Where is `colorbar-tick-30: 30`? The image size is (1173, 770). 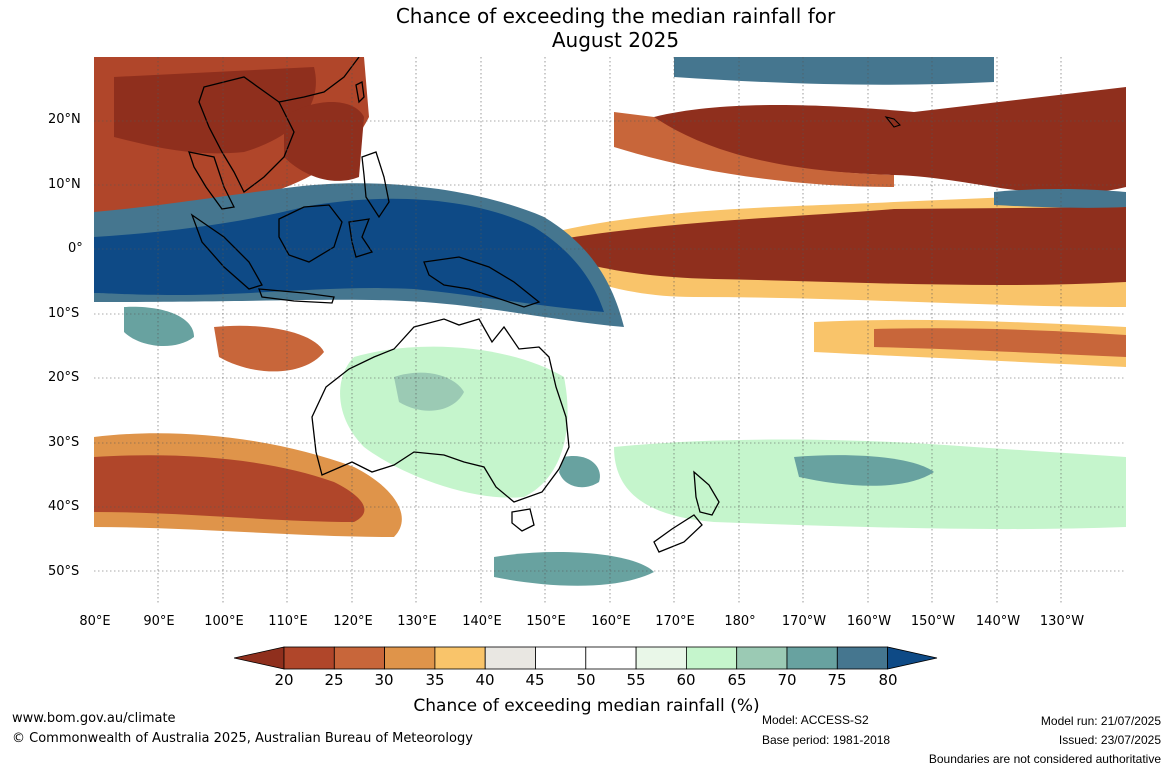 colorbar-tick-30: 30 is located at coordinates (384, 680).